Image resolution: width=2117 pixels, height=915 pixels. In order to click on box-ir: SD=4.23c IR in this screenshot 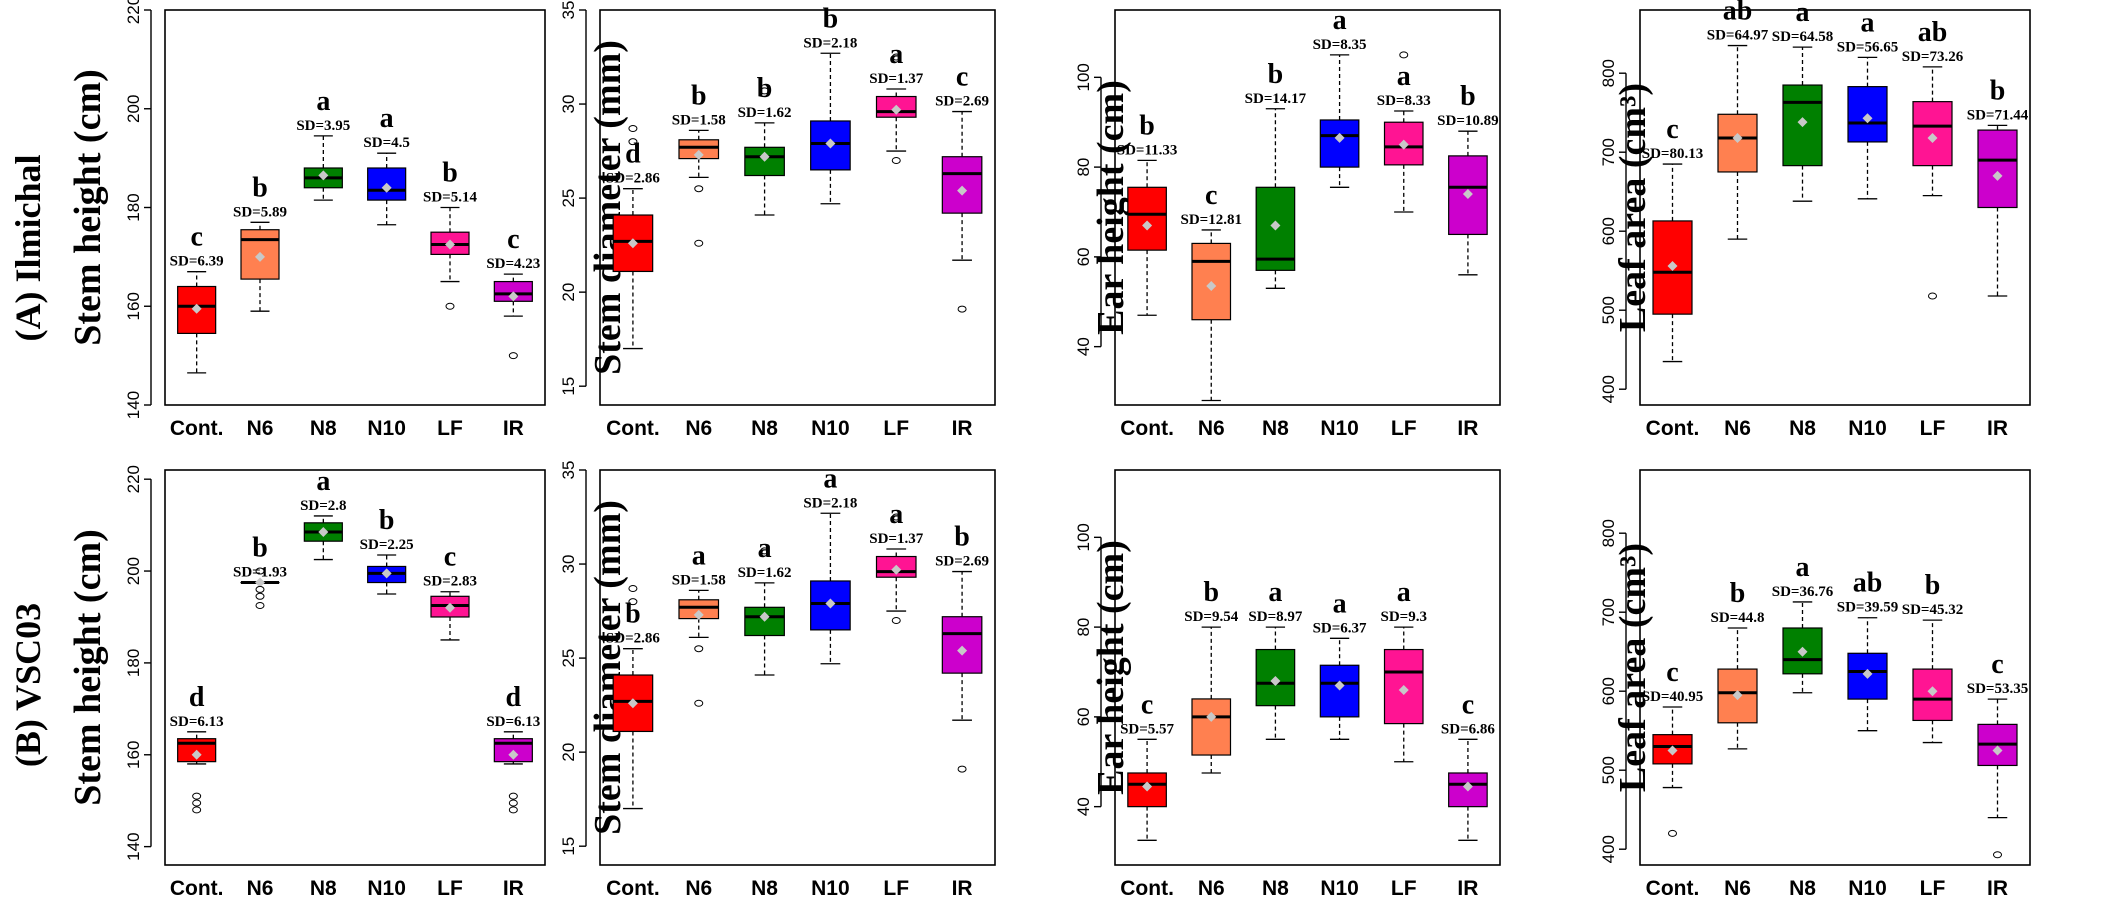, I will do `click(513, 332)`.